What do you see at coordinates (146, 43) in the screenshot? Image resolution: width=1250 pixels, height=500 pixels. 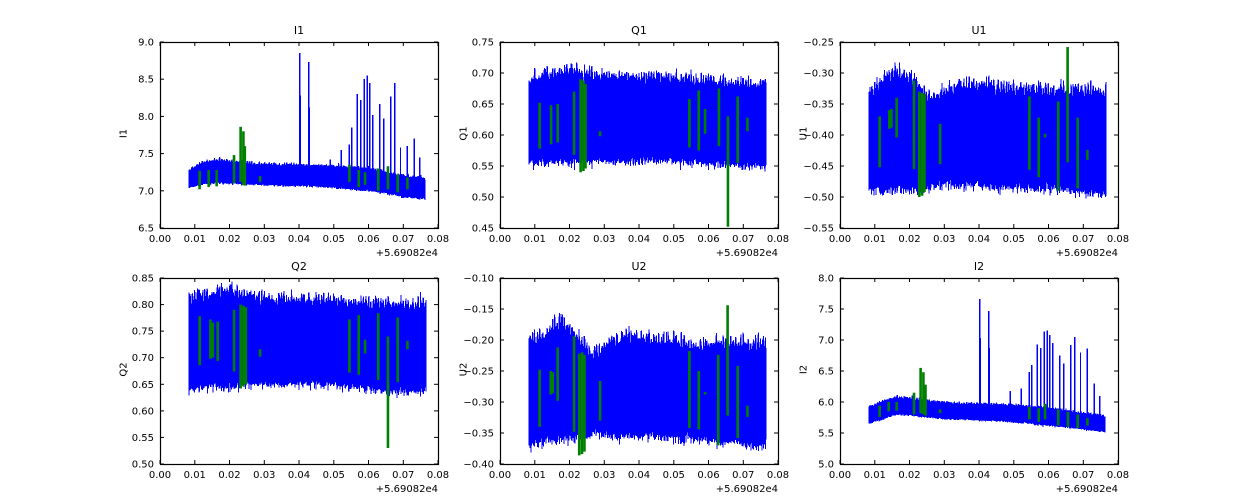 I see `y-tick-label: 9.0` at bounding box center [146, 43].